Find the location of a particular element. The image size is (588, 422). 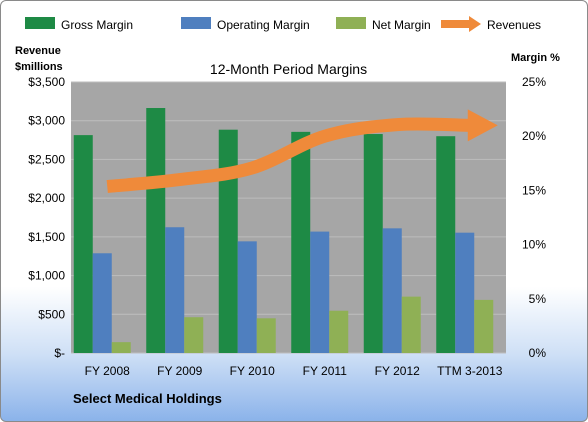

category-label: FY 2008 is located at coordinates (107, 371).